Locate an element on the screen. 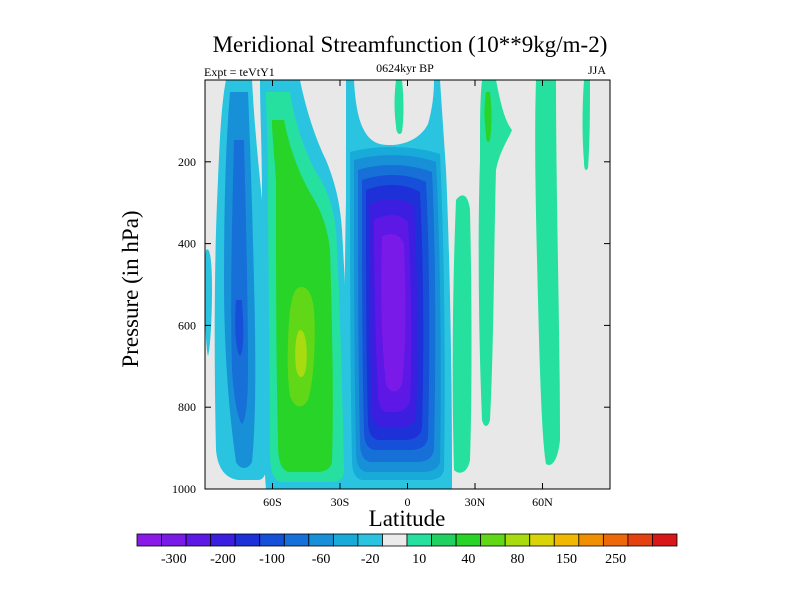 This screenshot has height=600, width=800. colorbar-label: 10 is located at coordinates (419, 559).